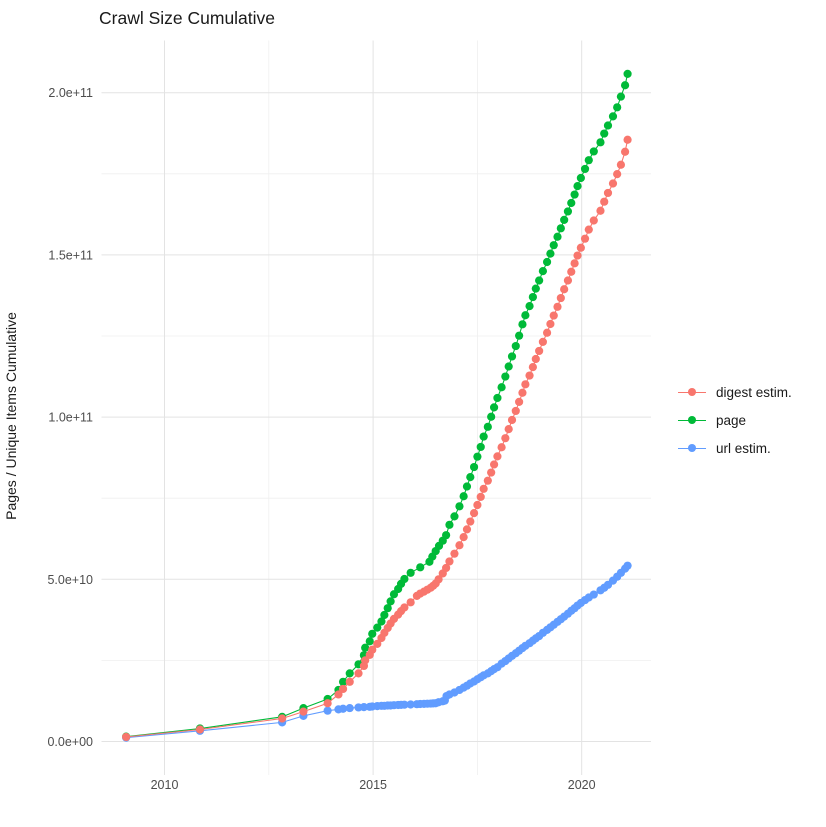 Image resolution: width=826 pixels, height=827 pixels. Describe the element at coordinates (712, 420) in the screenshot. I see `legend-item-page: page` at that location.